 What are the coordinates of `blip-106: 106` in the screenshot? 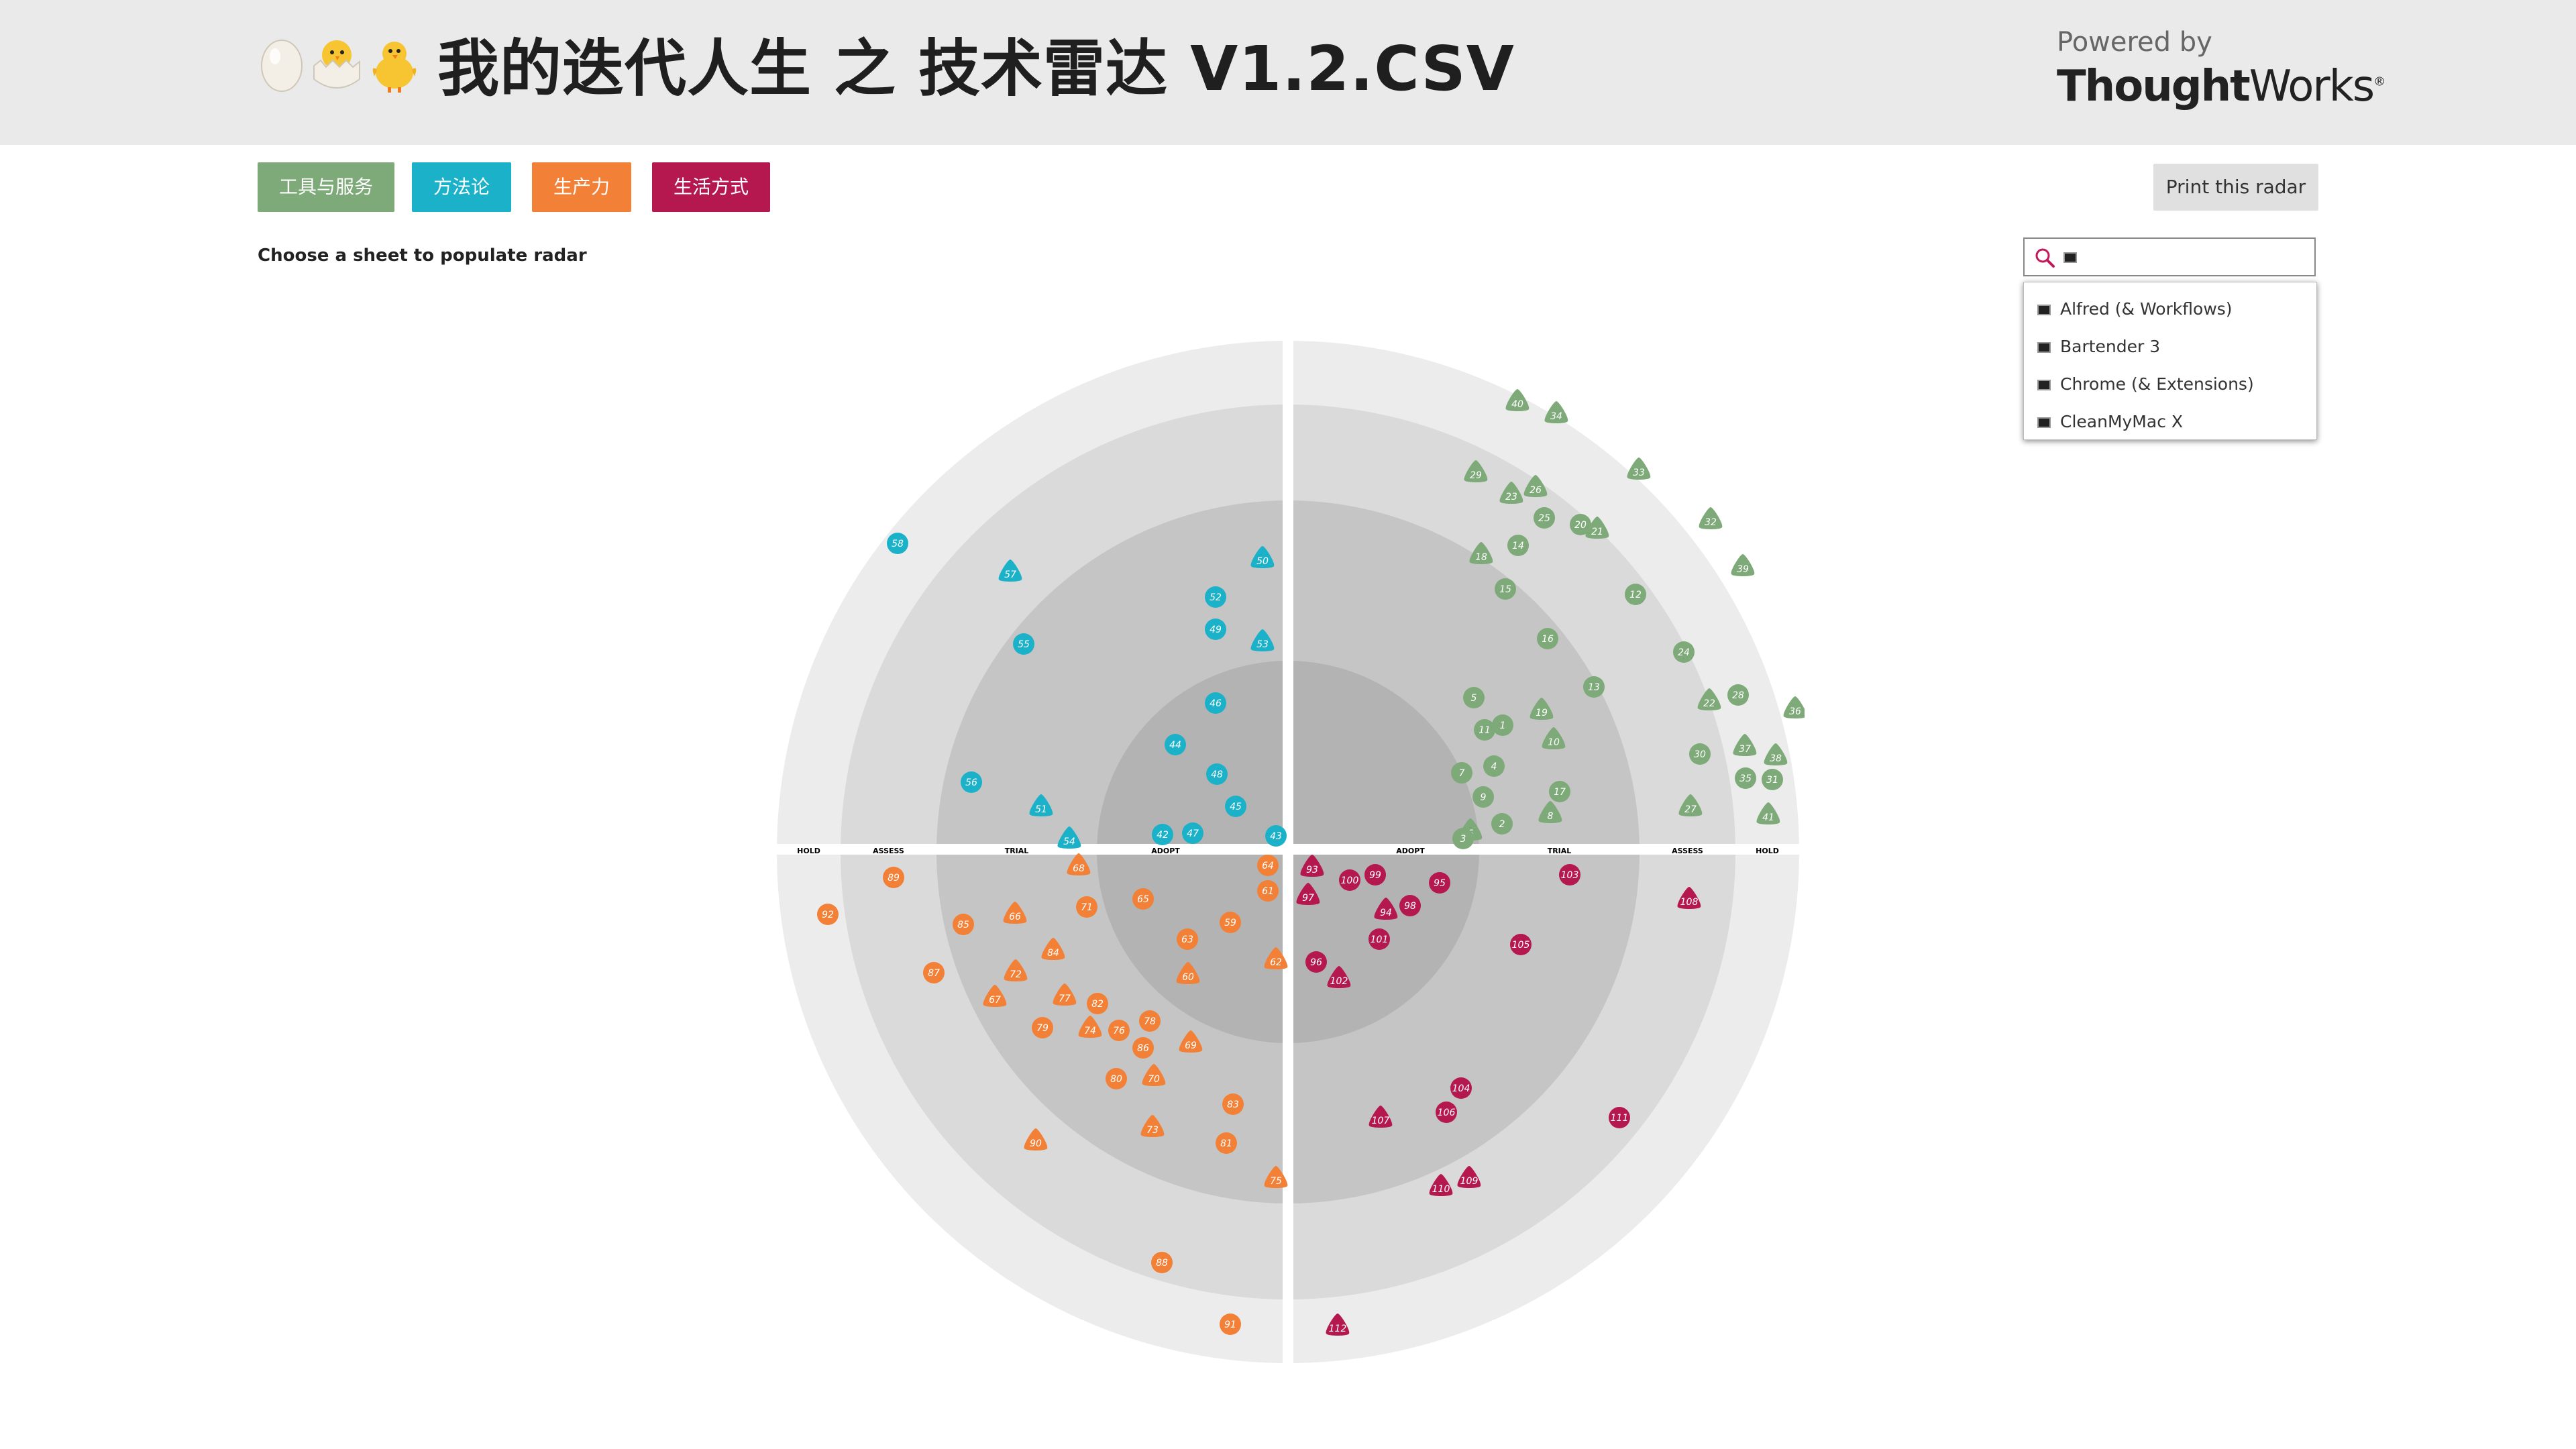 It's located at (1446, 1112).